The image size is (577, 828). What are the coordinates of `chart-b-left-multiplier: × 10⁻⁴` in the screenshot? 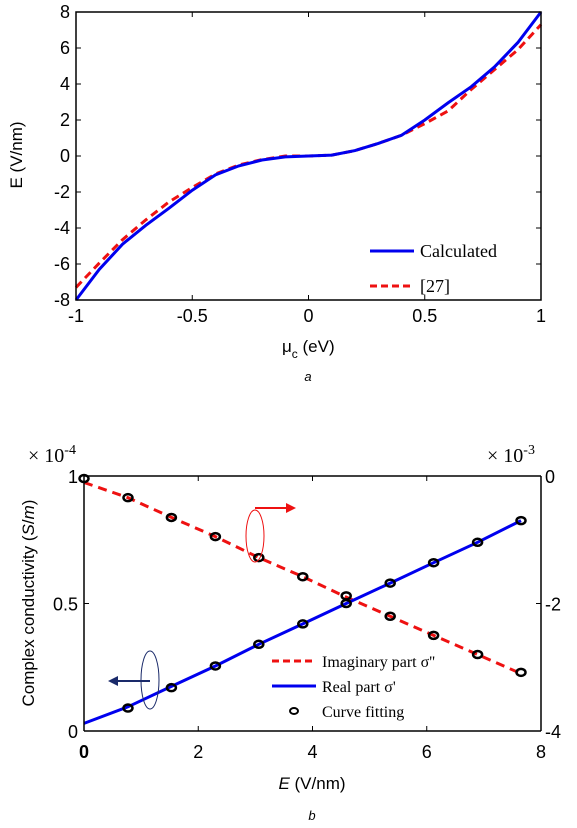 It's located at (52, 455).